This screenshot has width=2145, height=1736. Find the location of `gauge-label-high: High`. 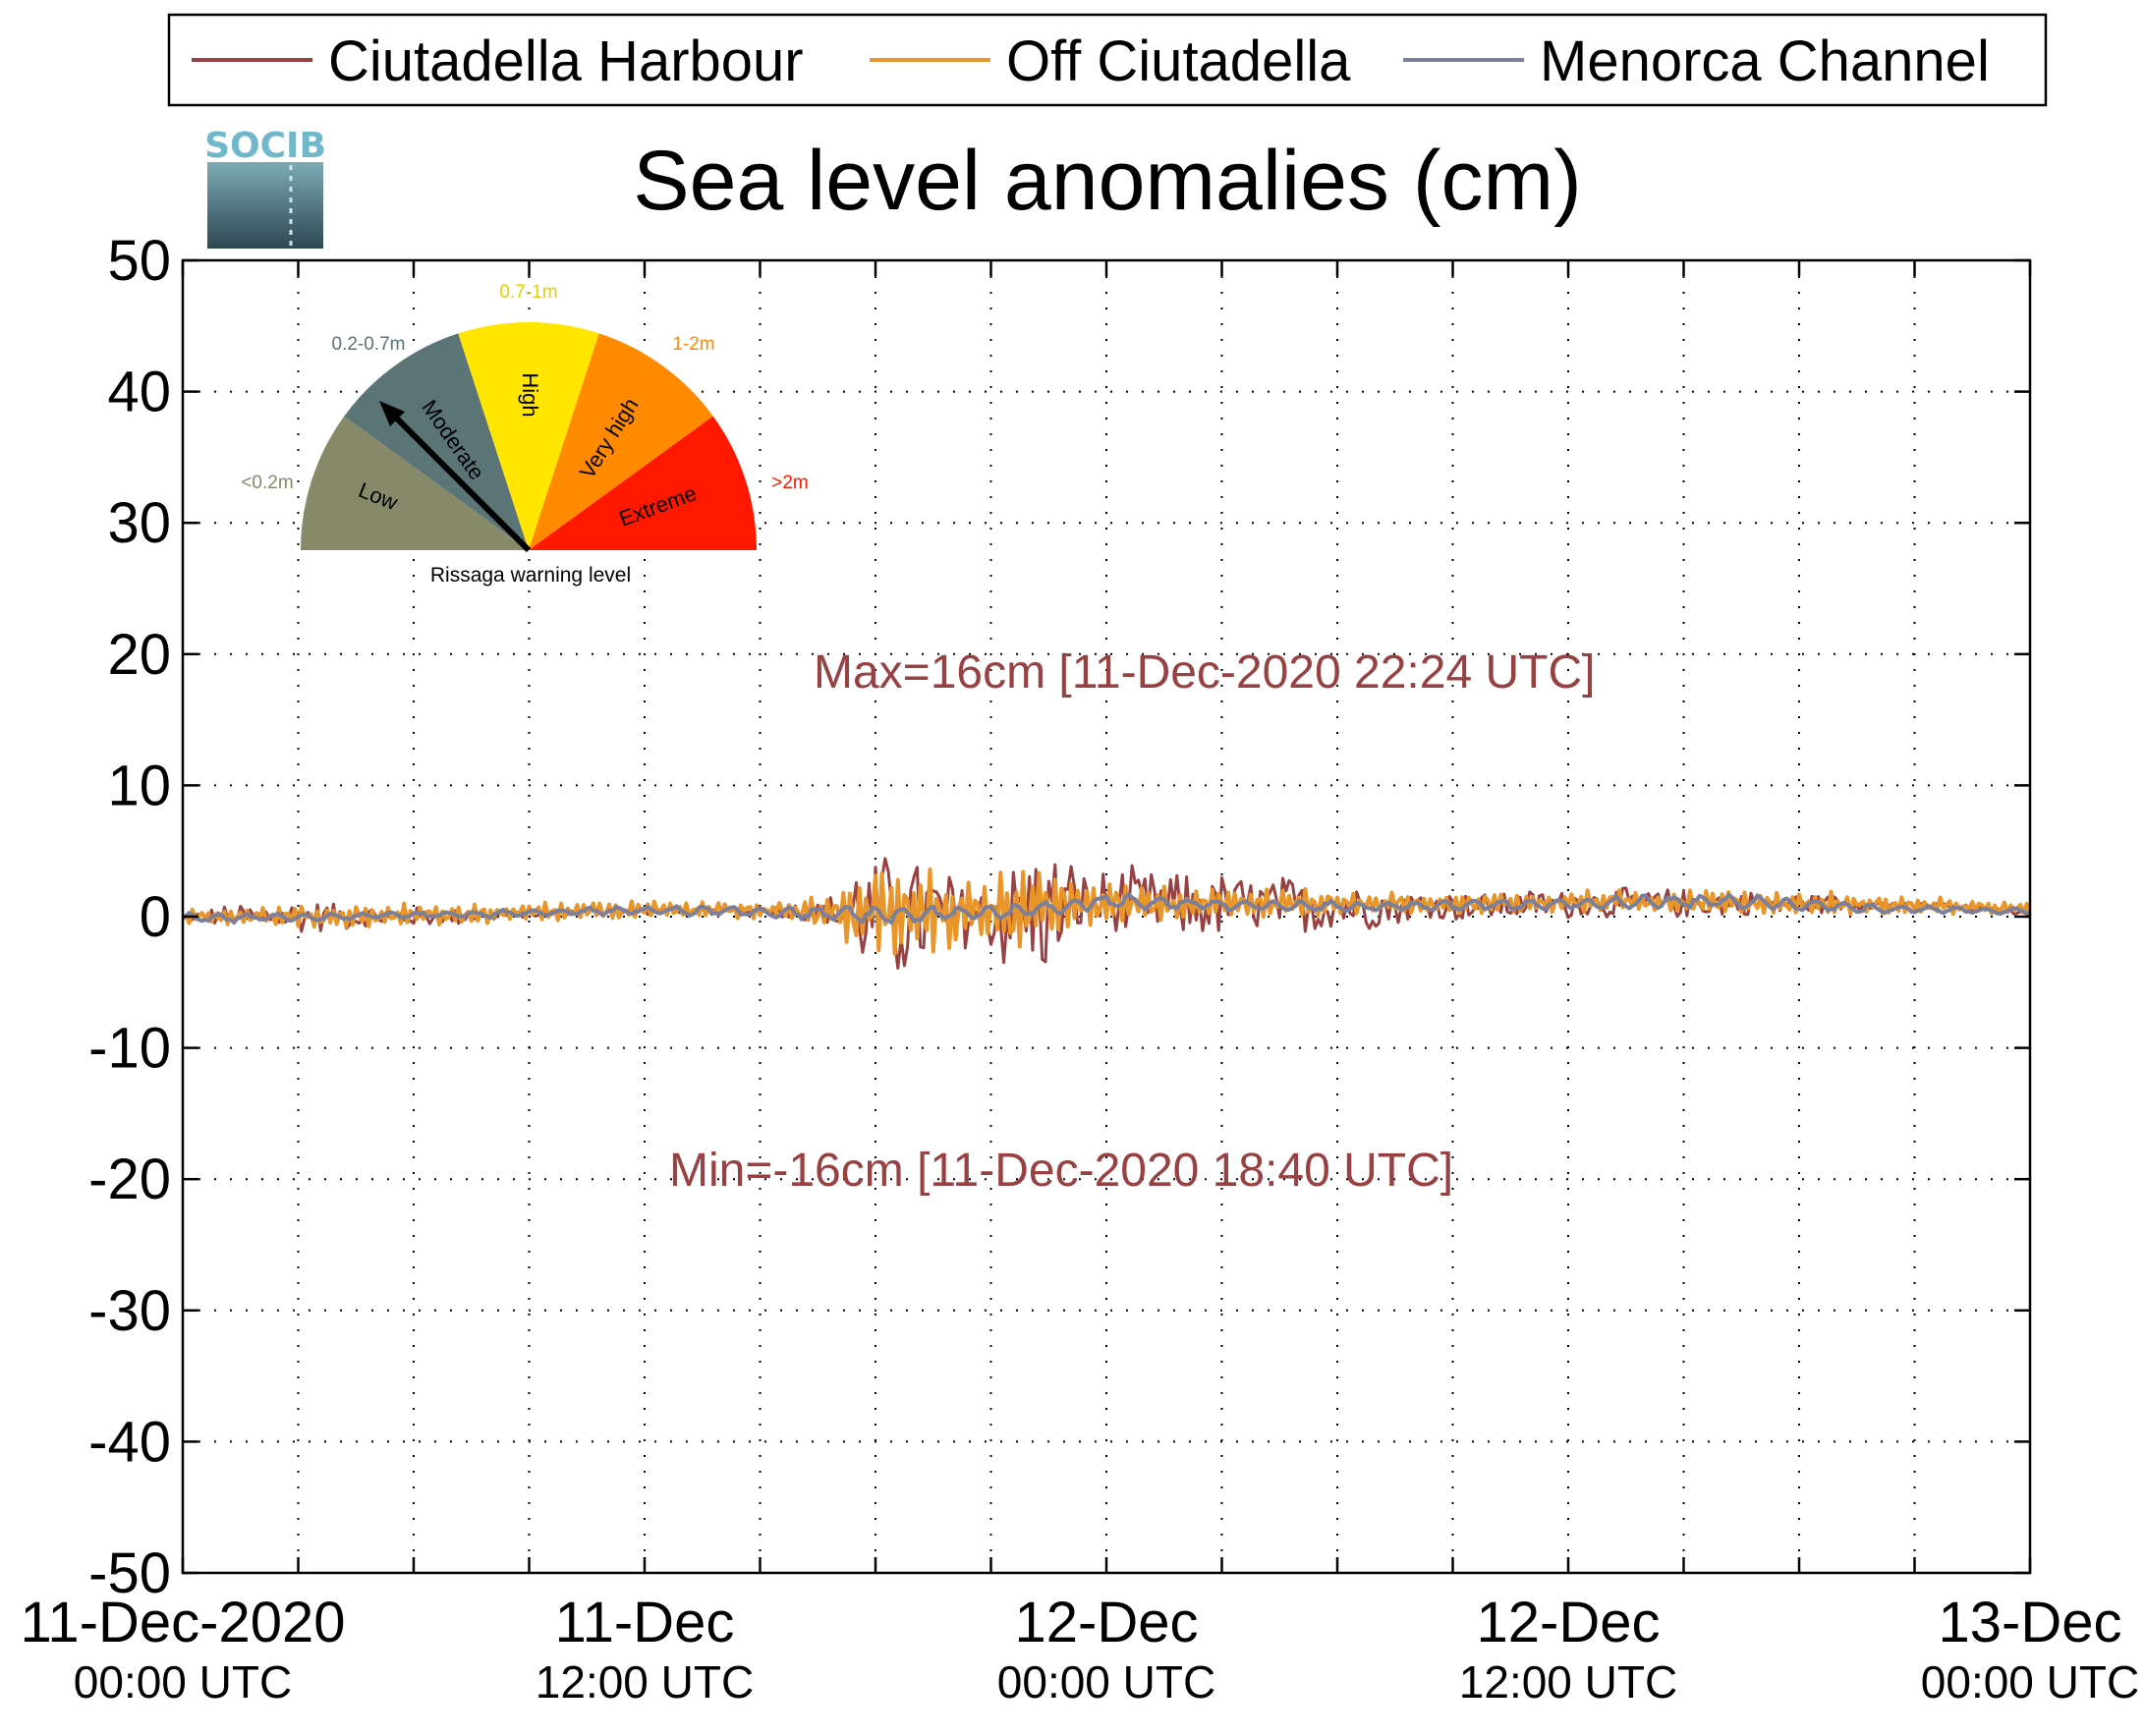

gauge-label-high: High is located at coordinates (530, 394).